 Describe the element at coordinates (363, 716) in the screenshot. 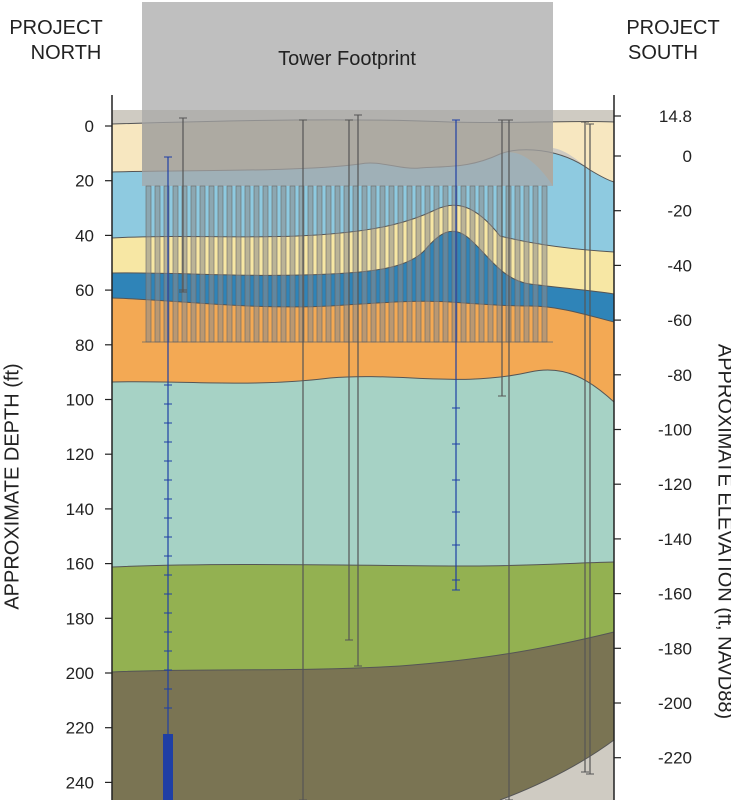

I see `soil-layer-dark-olive` at that location.